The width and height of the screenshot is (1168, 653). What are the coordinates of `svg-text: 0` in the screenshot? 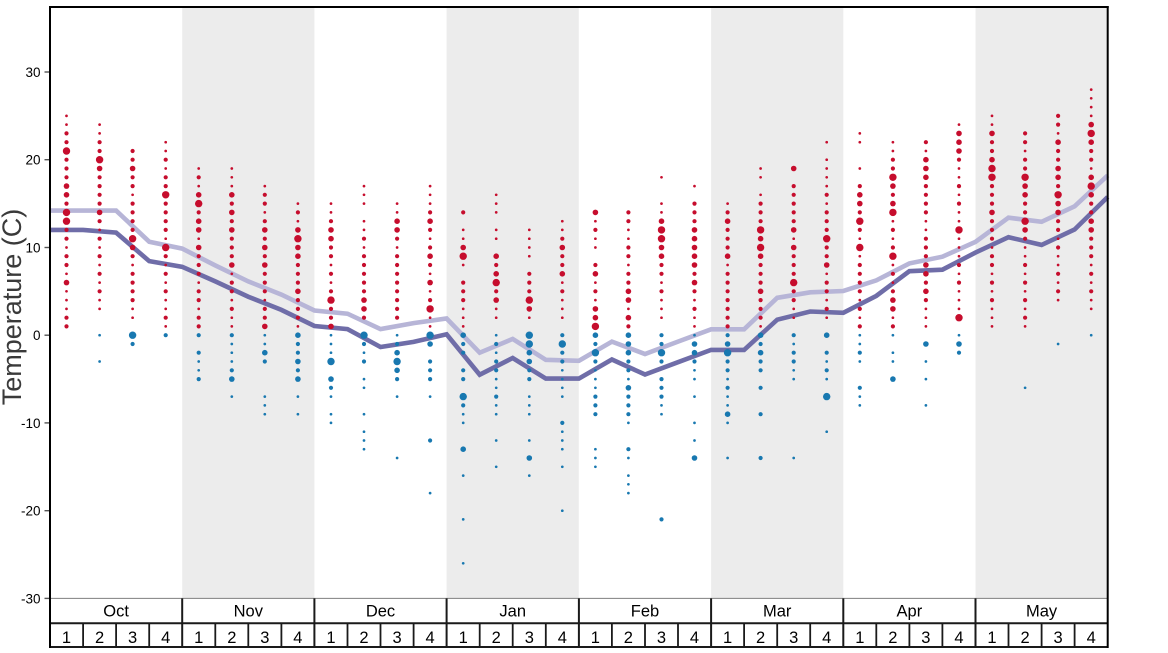 It's located at (37, 335).